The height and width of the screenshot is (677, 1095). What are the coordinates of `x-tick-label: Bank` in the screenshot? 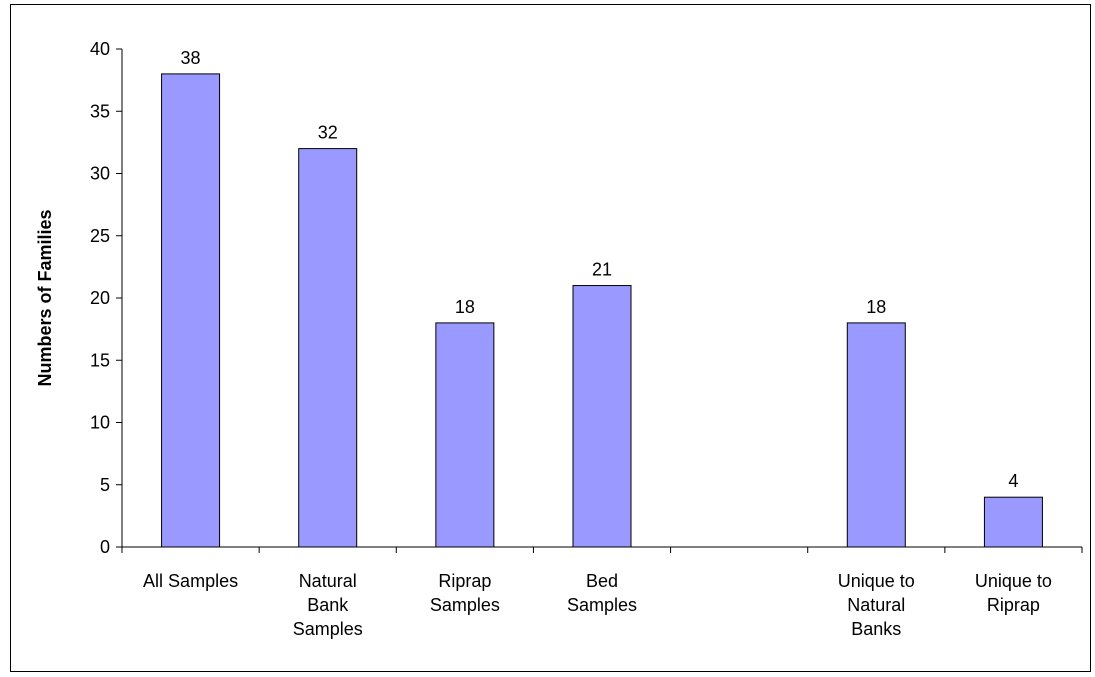 It's located at (328, 605).